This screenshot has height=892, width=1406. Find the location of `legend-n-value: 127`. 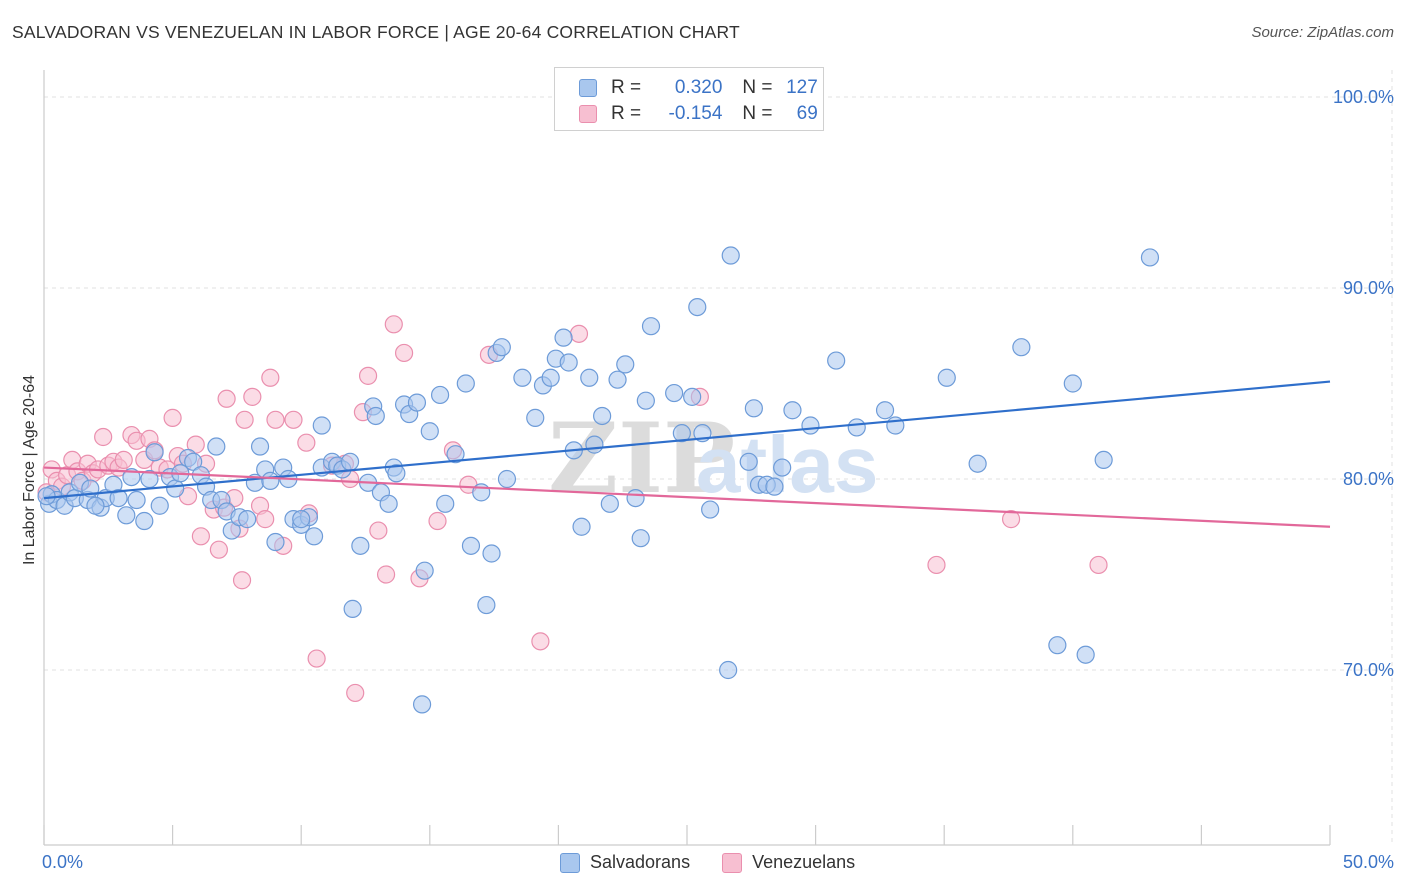

legend-n-value: 127 is located at coordinates (802, 87).